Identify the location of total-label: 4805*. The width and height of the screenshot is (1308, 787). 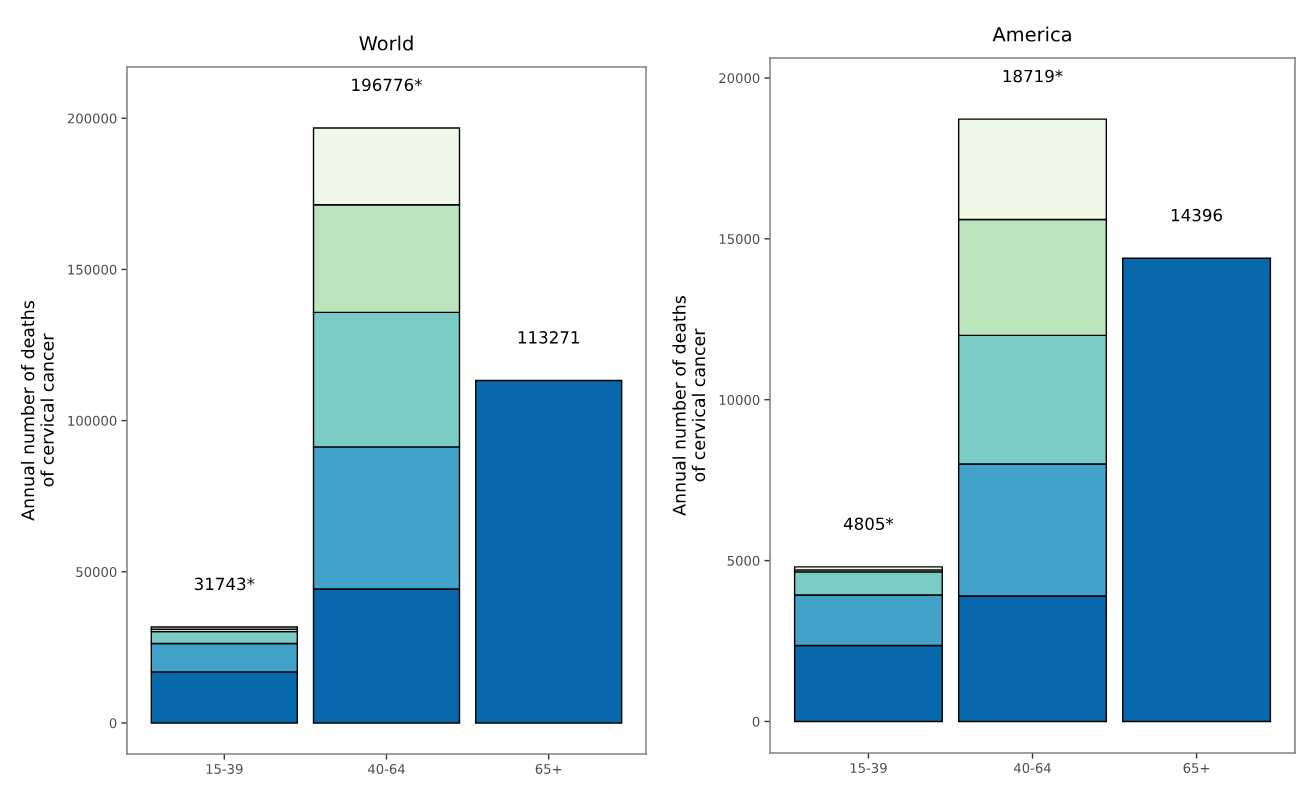
(868, 524).